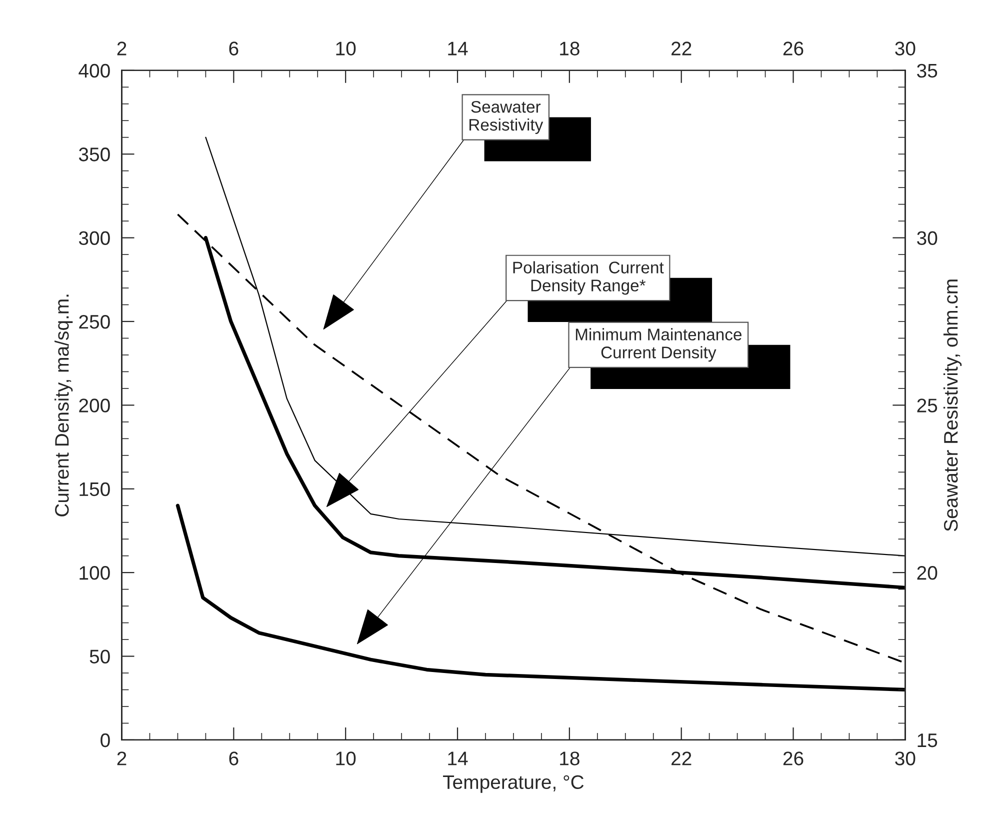  What do you see at coordinates (95, 573) in the screenshot?
I see `y-tick-label: 100` at bounding box center [95, 573].